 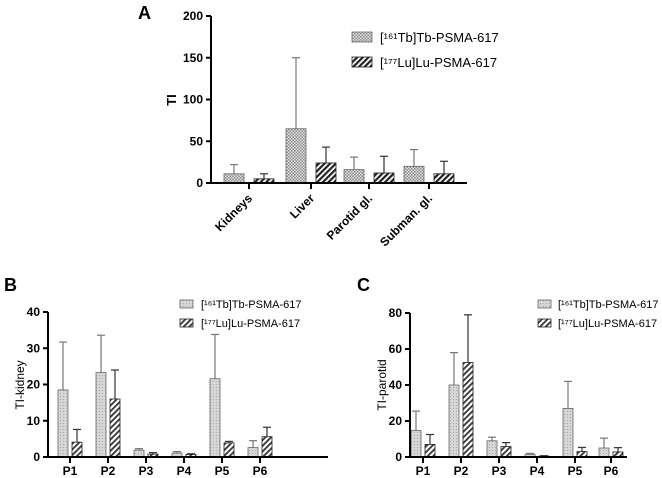 What do you see at coordinates (193, 58) in the screenshot?
I see `y-tick-label: 150` at bounding box center [193, 58].